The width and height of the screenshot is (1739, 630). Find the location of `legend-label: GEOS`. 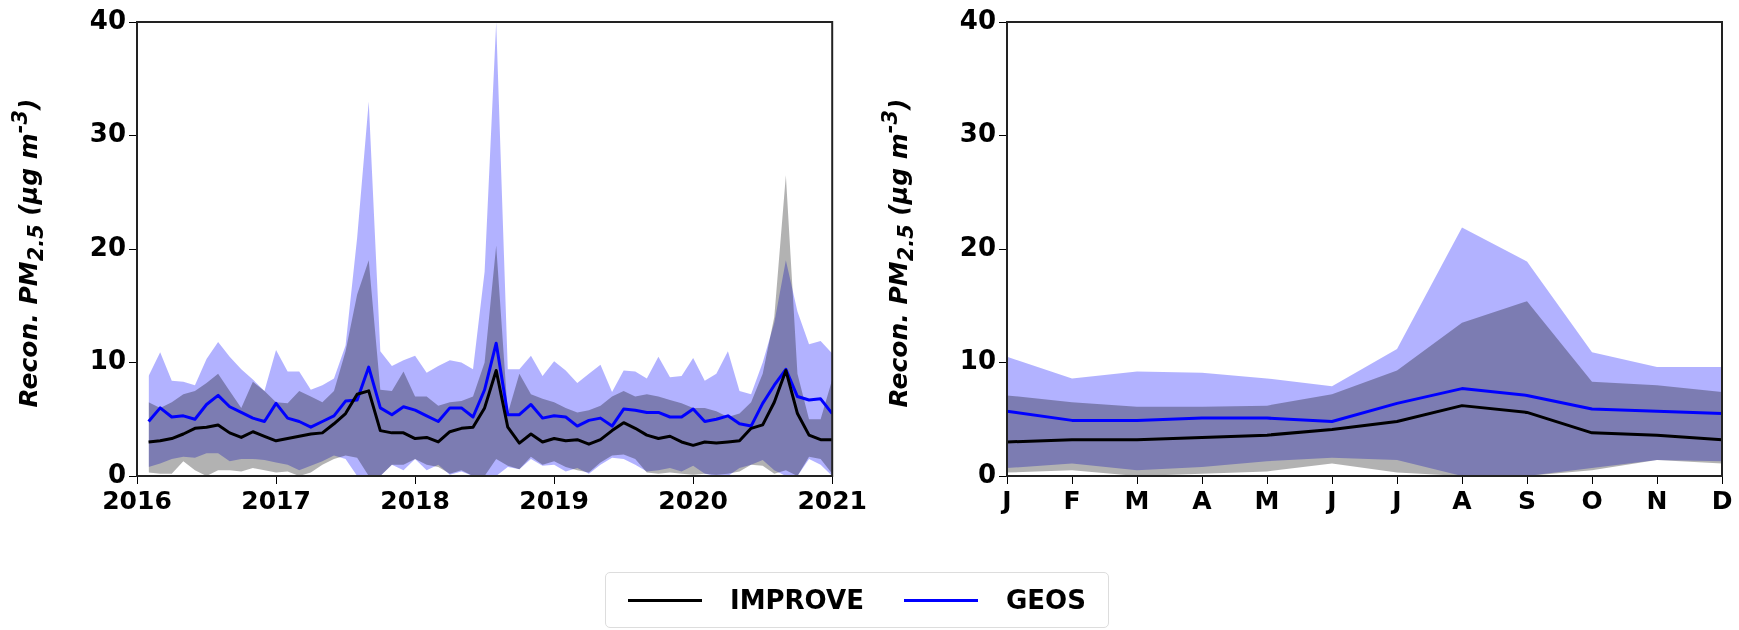

legend-label: GEOS is located at coordinates (1045, 600).